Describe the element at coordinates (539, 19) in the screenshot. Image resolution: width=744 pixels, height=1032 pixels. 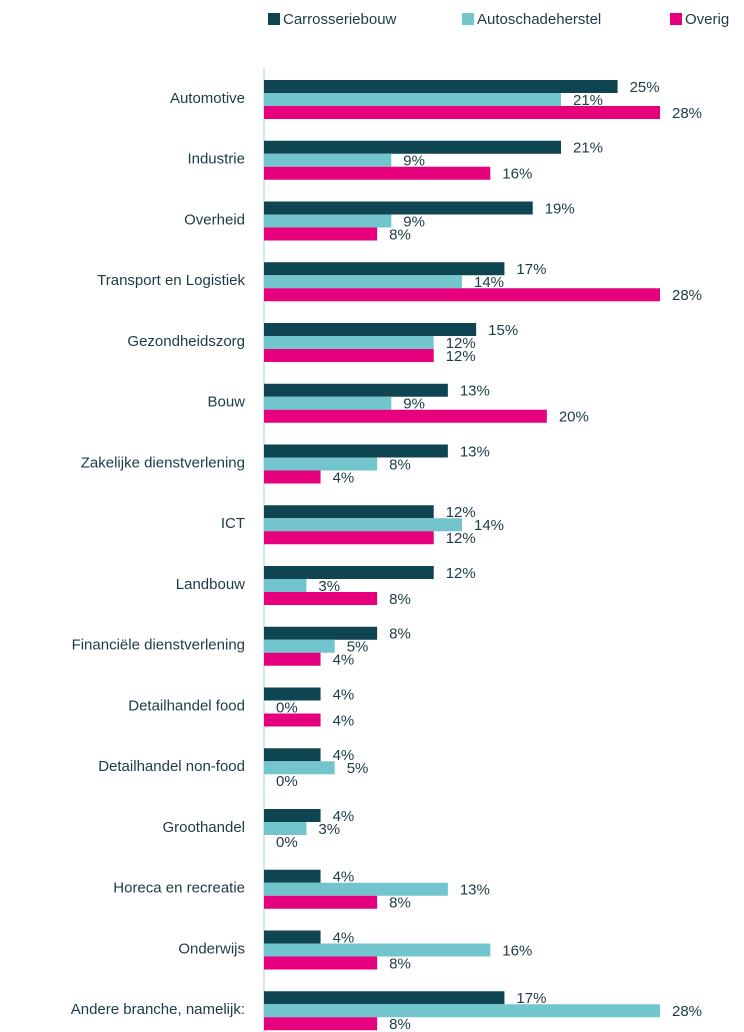
I see `legend-label: Autoschadeherstel` at that location.